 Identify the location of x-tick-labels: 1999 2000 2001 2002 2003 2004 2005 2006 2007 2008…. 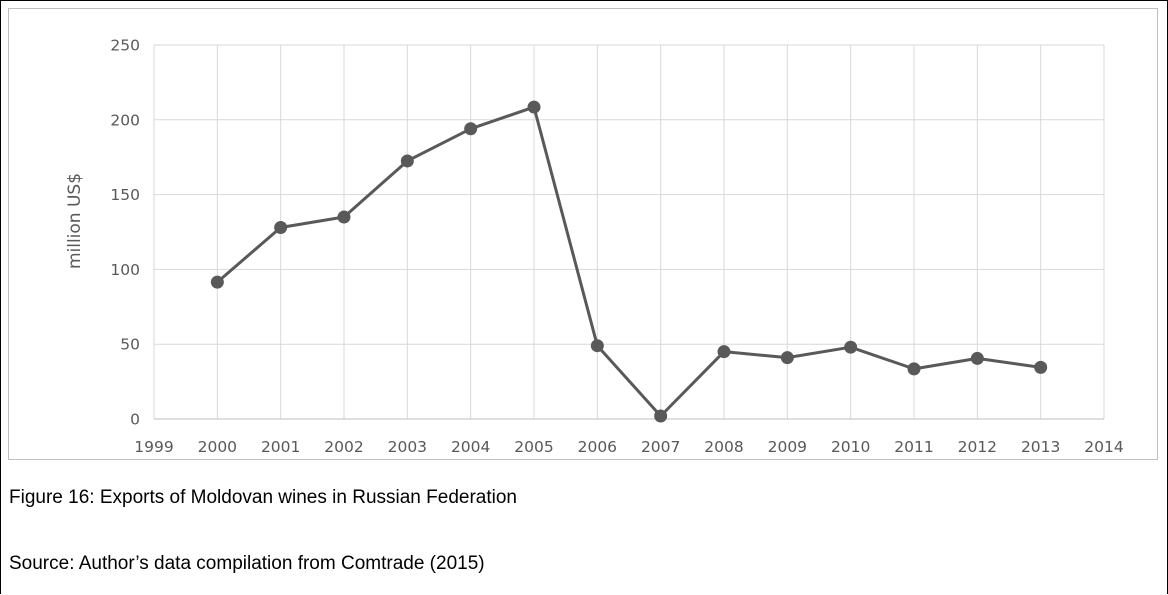
(628, 447).